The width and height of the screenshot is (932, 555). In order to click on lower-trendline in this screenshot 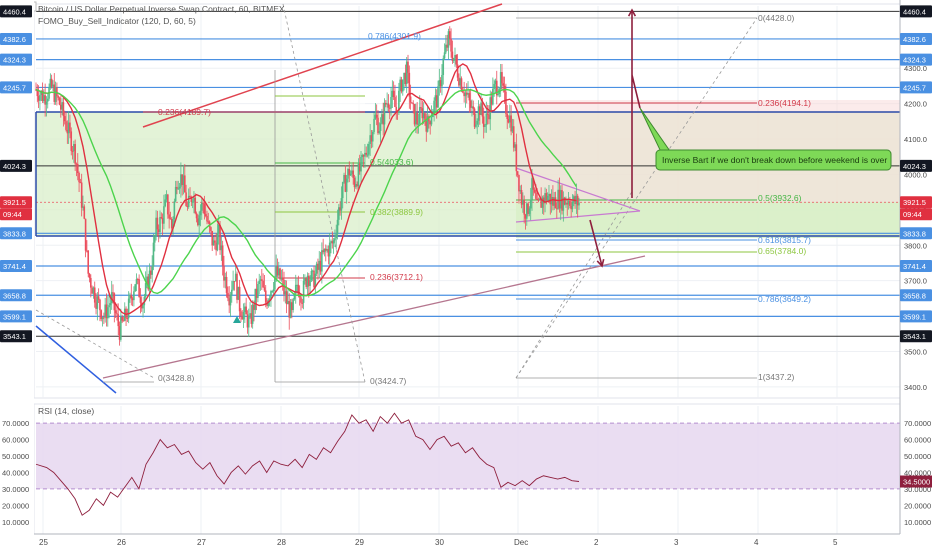, I will do `click(374, 317)`.